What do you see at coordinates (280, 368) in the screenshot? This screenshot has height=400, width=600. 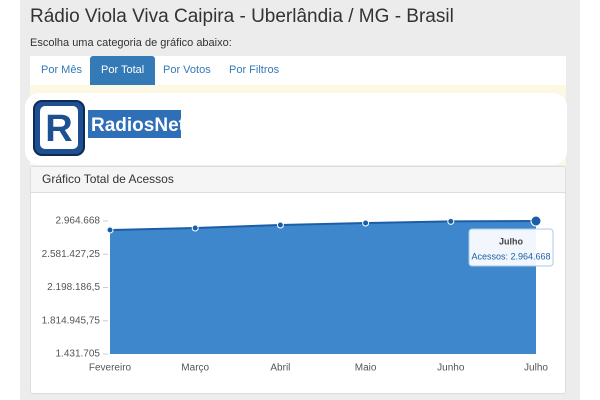 I see `x-tick-label: Abril` at bounding box center [280, 368].